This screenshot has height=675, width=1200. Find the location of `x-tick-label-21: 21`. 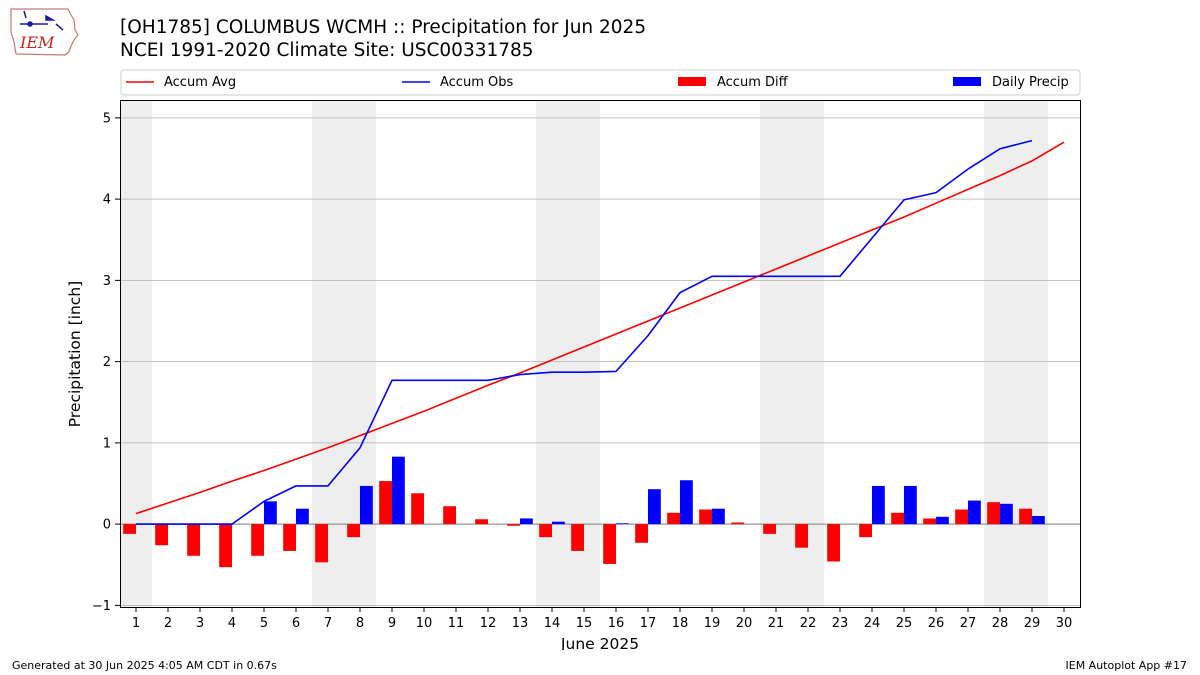

x-tick-label-21: 21 is located at coordinates (776, 623).